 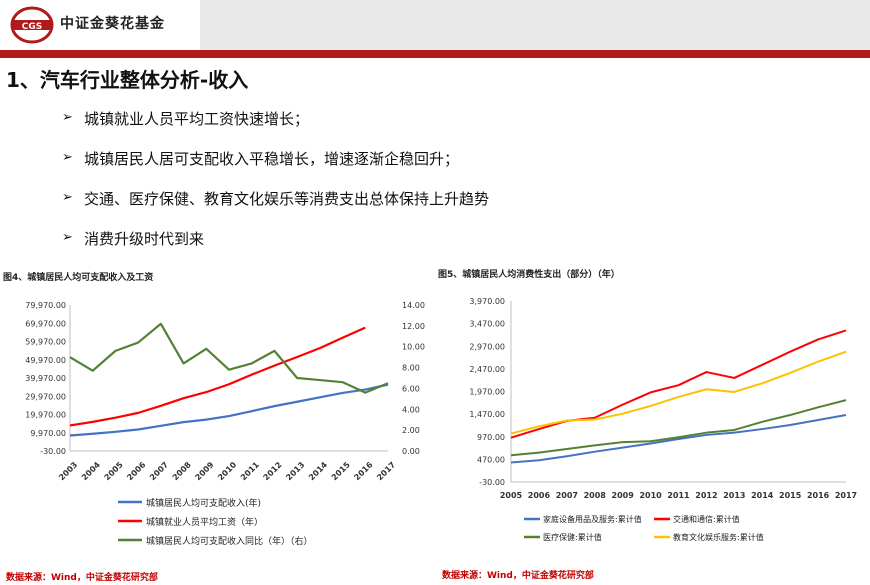 What do you see at coordinates (127, 80) in the screenshot?
I see `page-title: 1、汽车行业整体分析-收入` at bounding box center [127, 80].